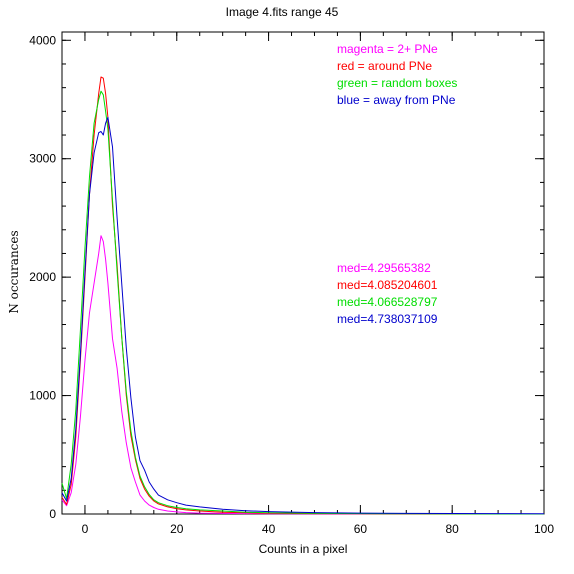  I want to click on x-tick-label: 100, so click(544, 529).